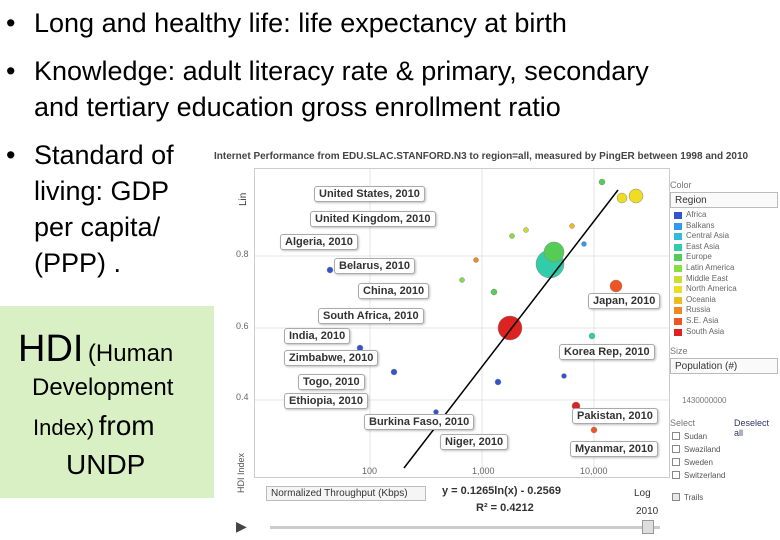  What do you see at coordinates (724, 200) in the screenshot?
I see `color-dropdown: Region` at bounding box center [724, 200].